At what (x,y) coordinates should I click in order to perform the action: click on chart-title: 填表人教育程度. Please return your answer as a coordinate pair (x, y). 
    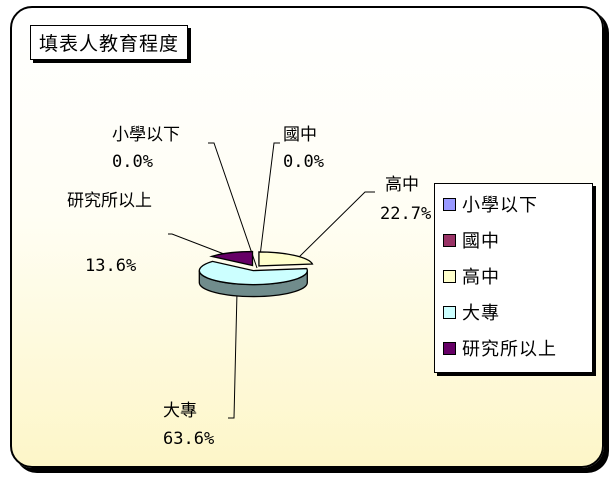
    Looking at the image, I should click on (109, 42).